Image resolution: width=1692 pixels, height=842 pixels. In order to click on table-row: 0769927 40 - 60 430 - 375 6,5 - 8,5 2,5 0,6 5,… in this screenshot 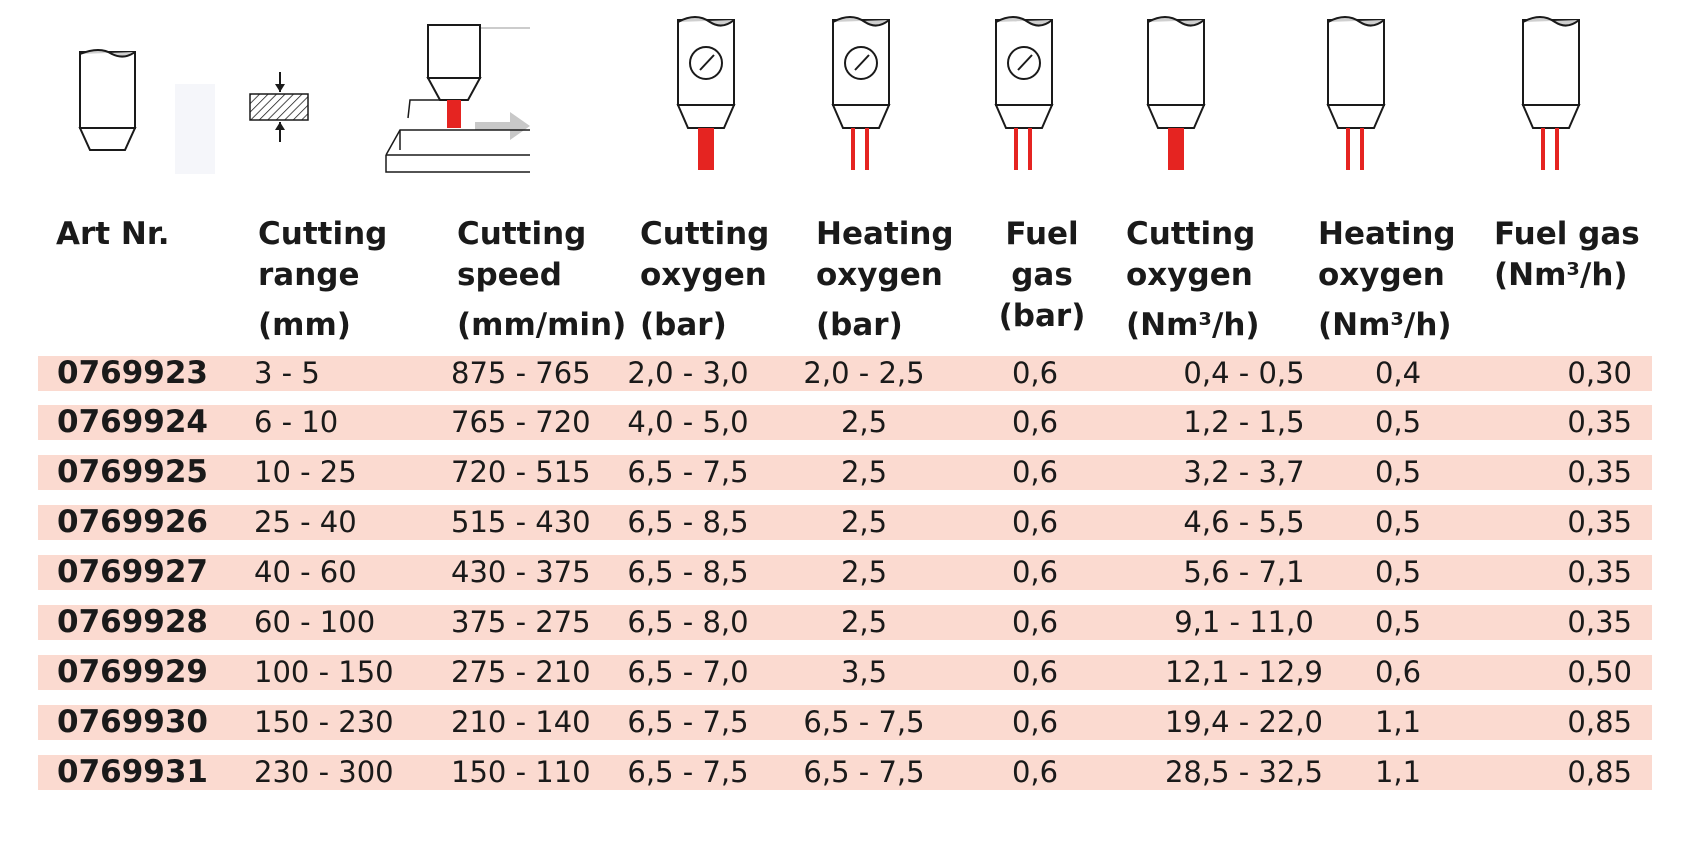, I will do `click(845, 572)`.